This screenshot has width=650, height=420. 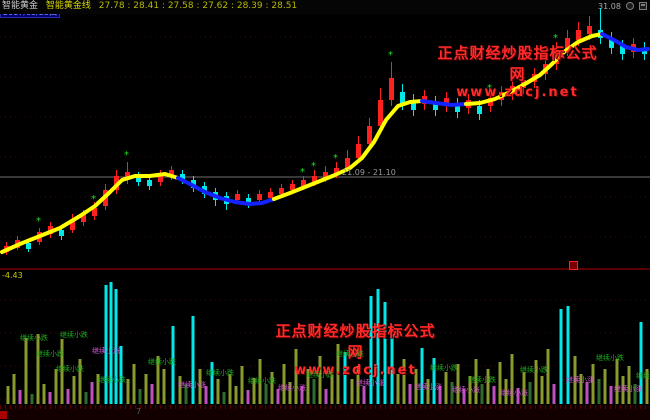 What do you see at coordinates (643, 6) in the screenshot?
I see `window-icon` at bounding box center [643, 6].